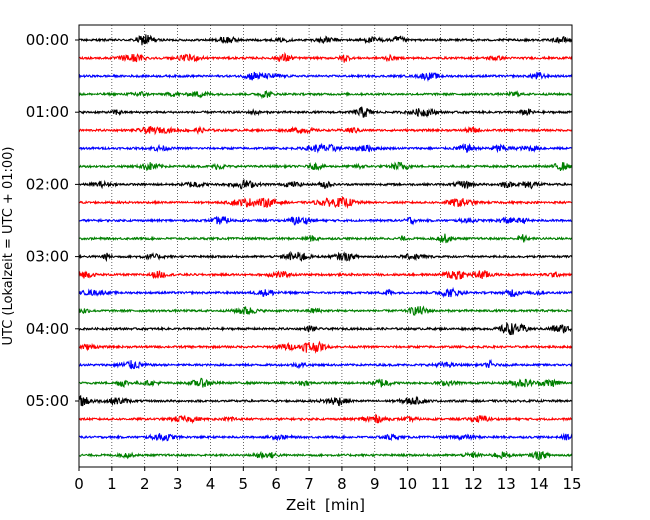 Image resolution: width=650 pixels, height=520 pixels. I want to click on x-tick-label: 1, so click(112, 484).